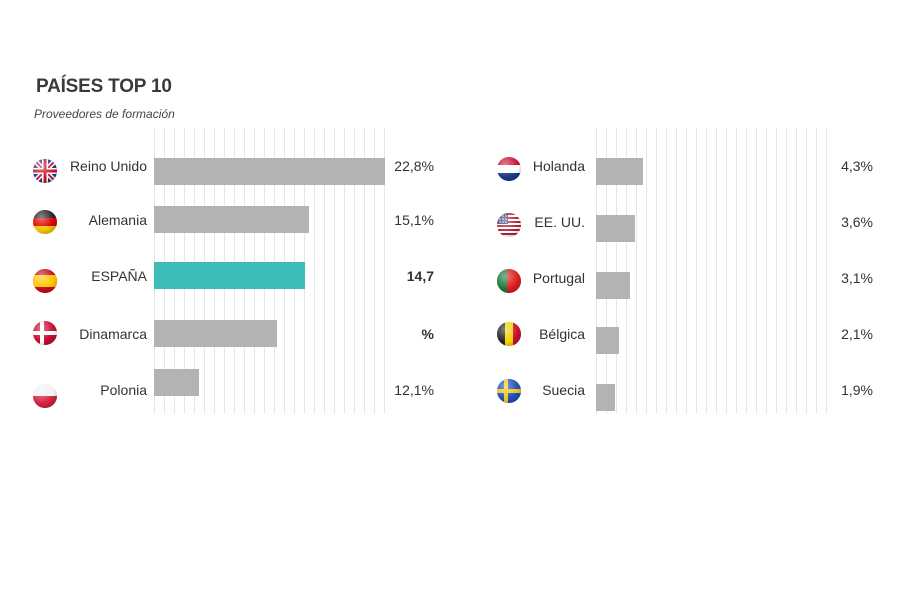 This screenshot has width=900, height=600. I want to click on bar-row-reino-unido: Reino Unido 22,8%, so click(450, 172).